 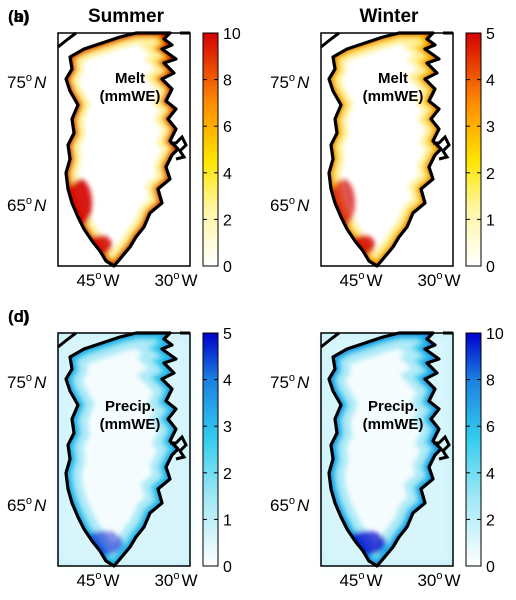 What do you see at coordinates (390, 16) in the screenshot?
I see `panel-title: Winter` at bounding box center [390, 16].